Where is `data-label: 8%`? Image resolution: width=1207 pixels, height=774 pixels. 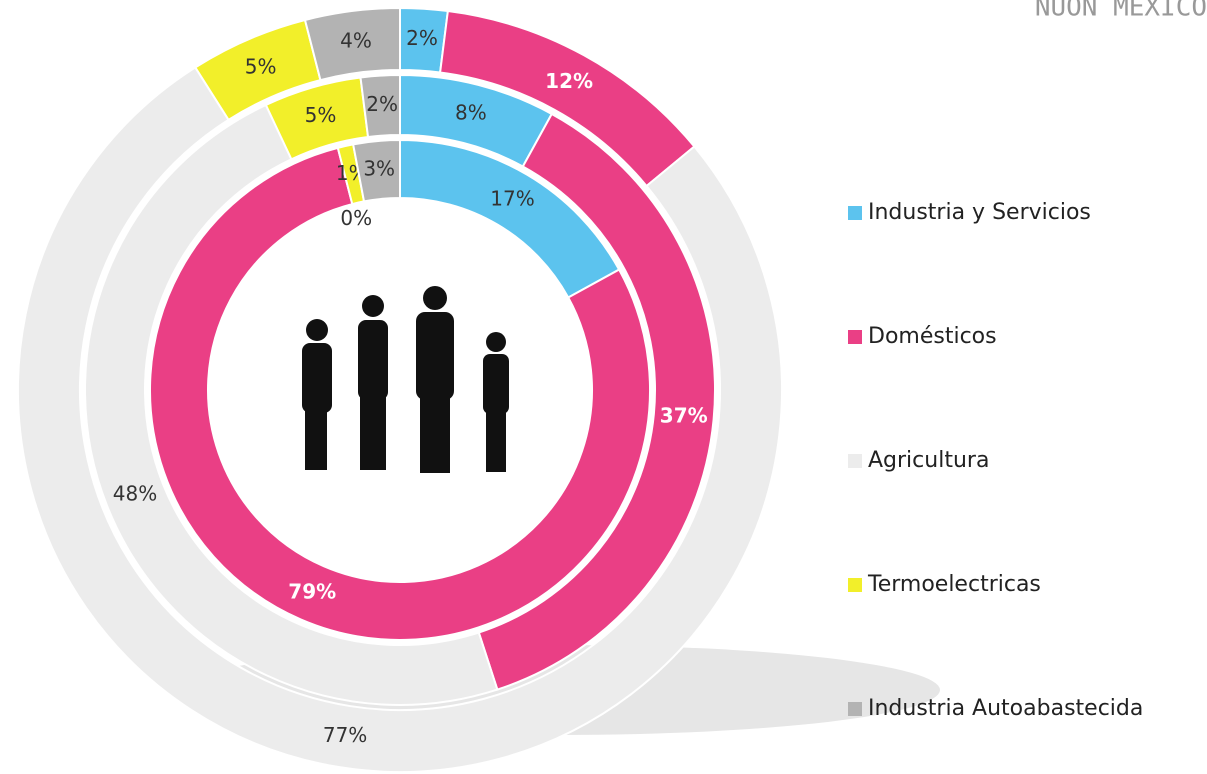 data-label: 8% is located at coordinates (471, 112).